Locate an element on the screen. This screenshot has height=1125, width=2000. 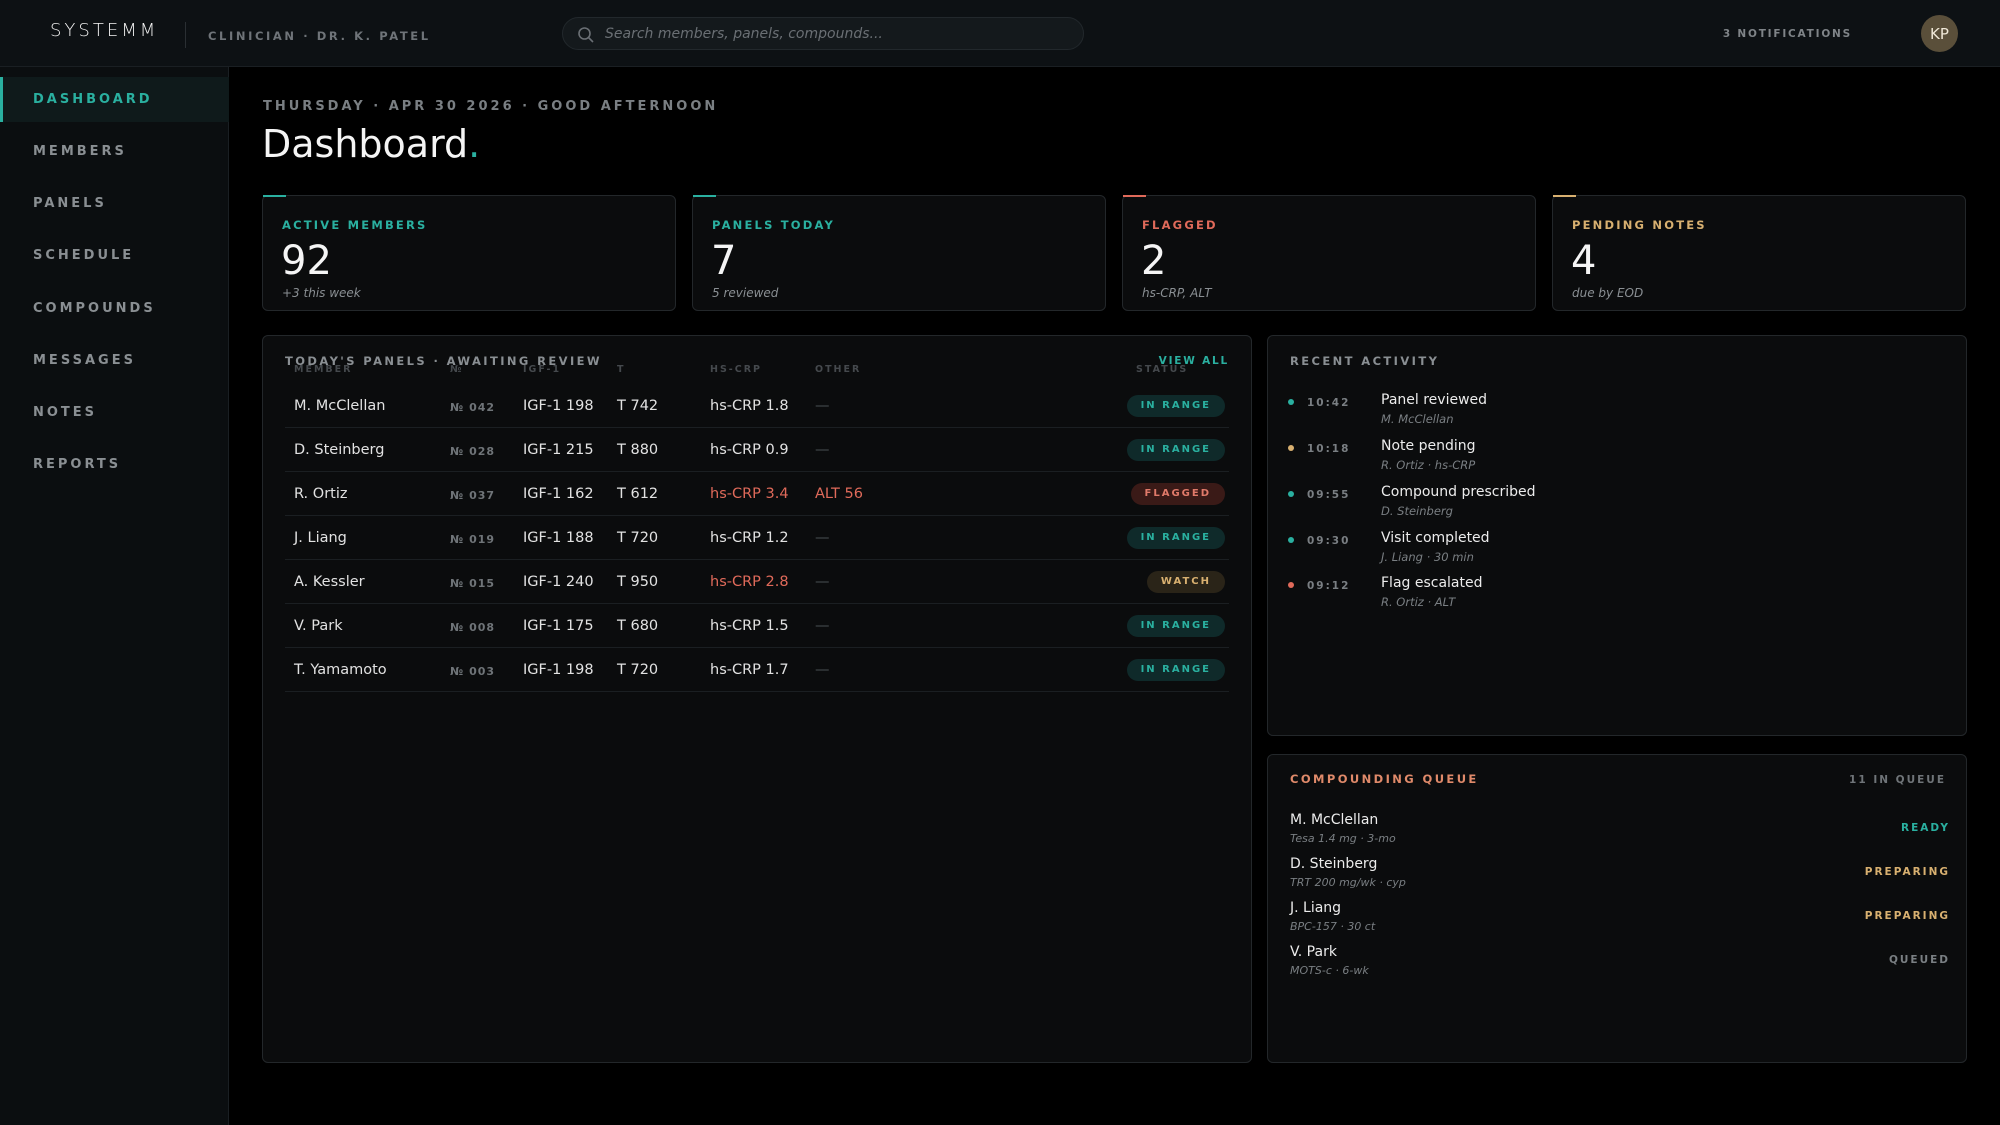
t-value: T 612 is located at coordinates (638, 494).